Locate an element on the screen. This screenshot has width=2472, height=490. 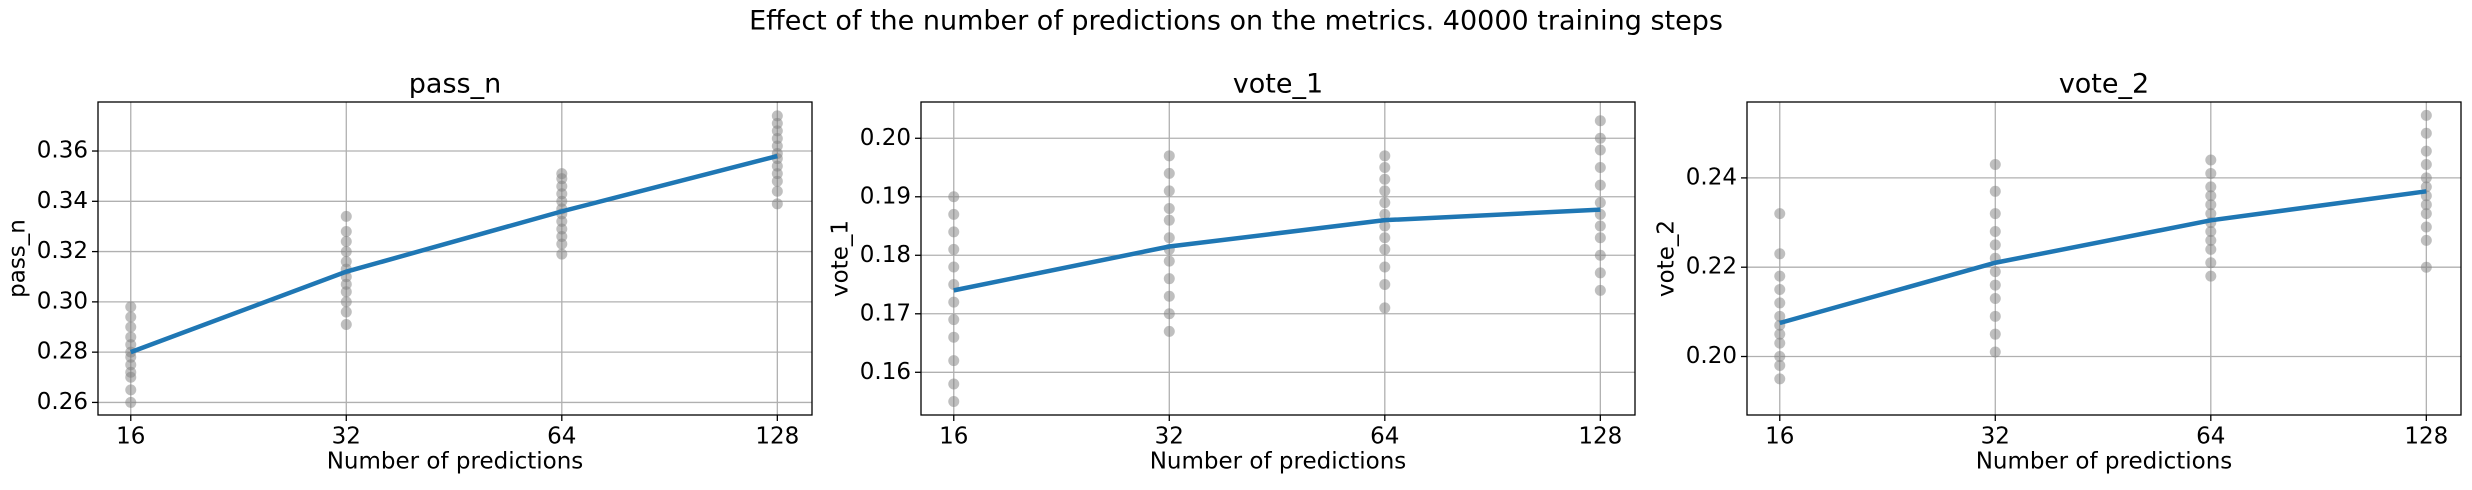
y-tick-label: 0.22 is located at coordinates (1711, 267).